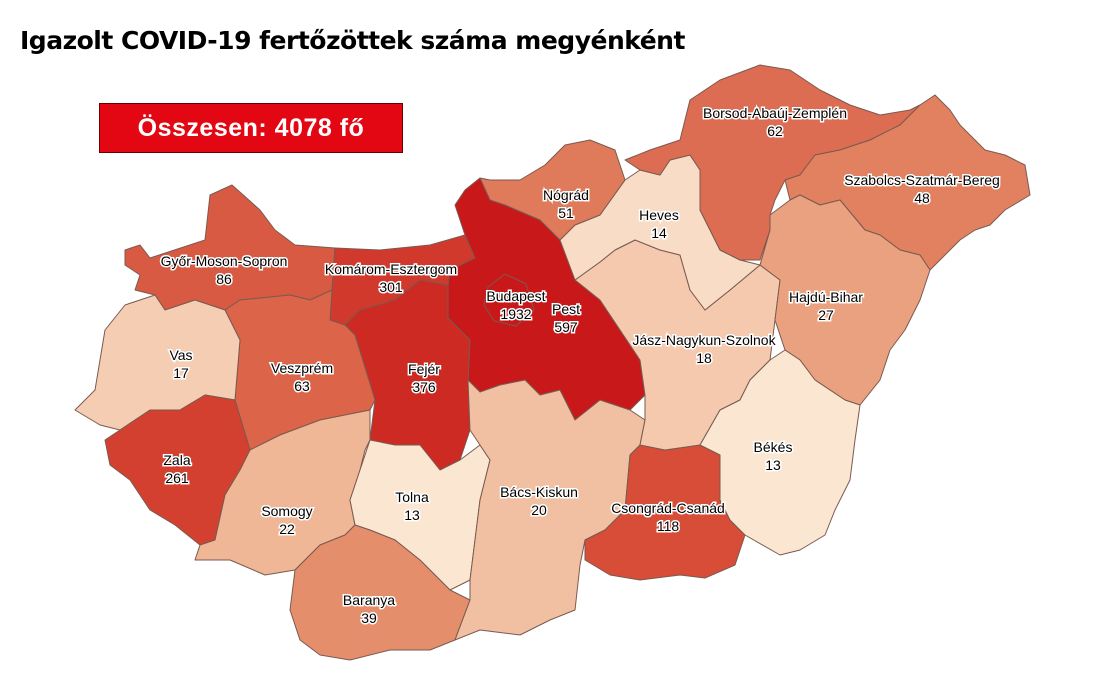 The image size is (1102, 686). What do you see at coordinates (566, 213) in the screenshot?
I see `county-value-label: 51` at bounding box center [566, 213].